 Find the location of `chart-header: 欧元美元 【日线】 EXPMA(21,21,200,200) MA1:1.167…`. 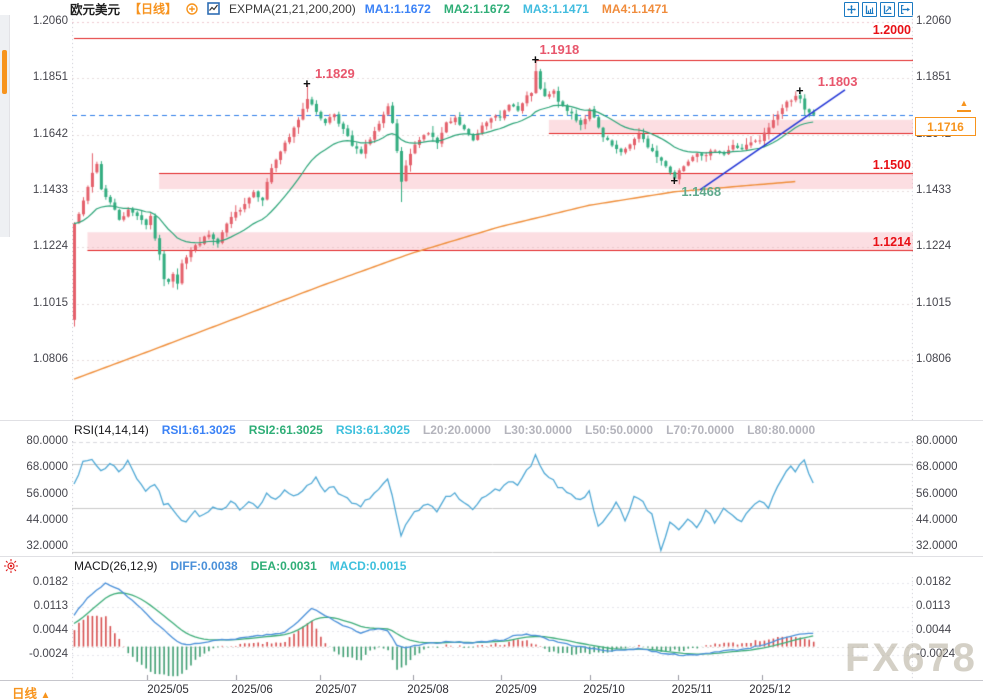

chart-header: 欧元美元 【日线】 EXPMA(21,21,200,200) MA1:1.167… is located at coordinates (369, 9).